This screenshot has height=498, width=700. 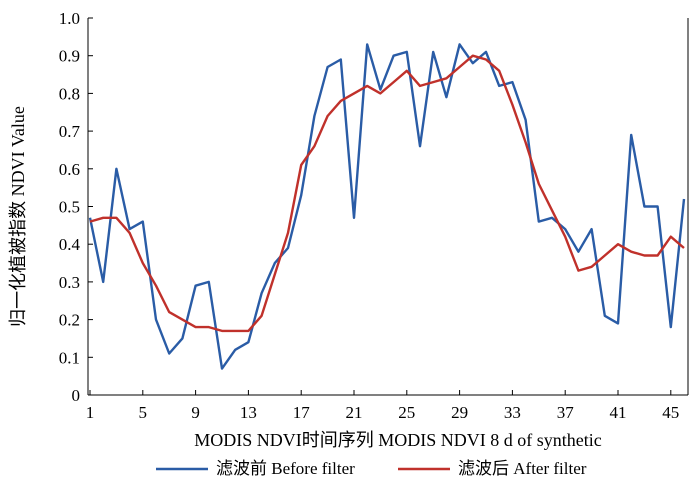 What do you see at coordinates (69, 56) in the screenshot?
I see `y-tick-label: 0.9` at bounding box center [69, 56].